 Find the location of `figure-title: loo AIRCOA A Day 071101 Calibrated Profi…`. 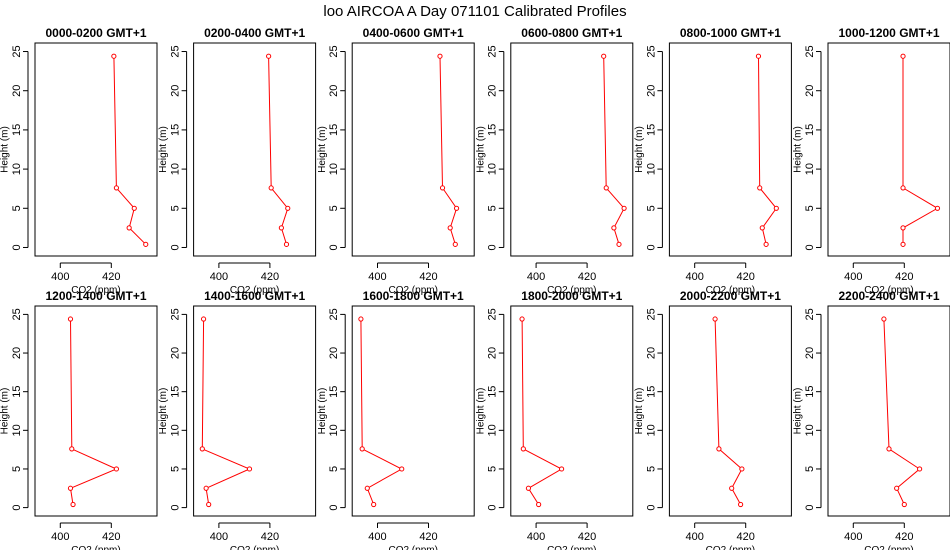

figure-title: loo AIRCOA A Day 071101 Calibrated Profi… is located at coordinates (474, 11).